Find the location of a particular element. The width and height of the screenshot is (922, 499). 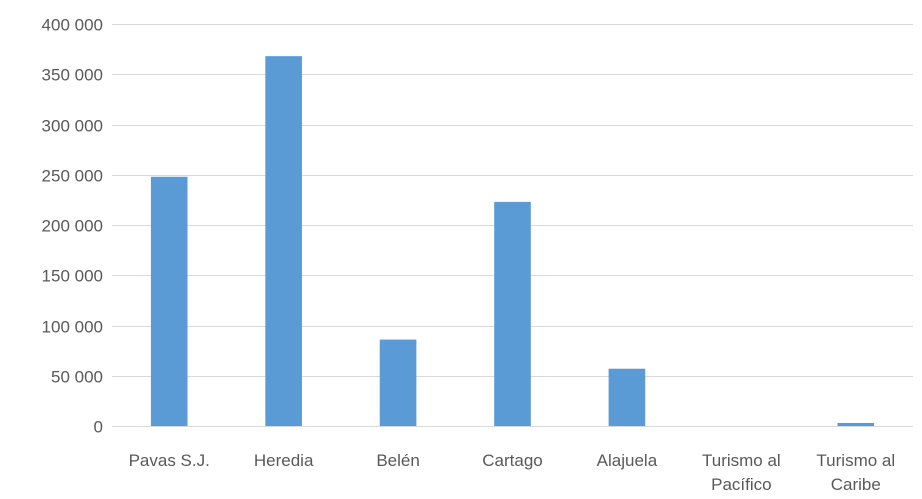

x-category-label: Heredia is located at coordinates (284, 460).